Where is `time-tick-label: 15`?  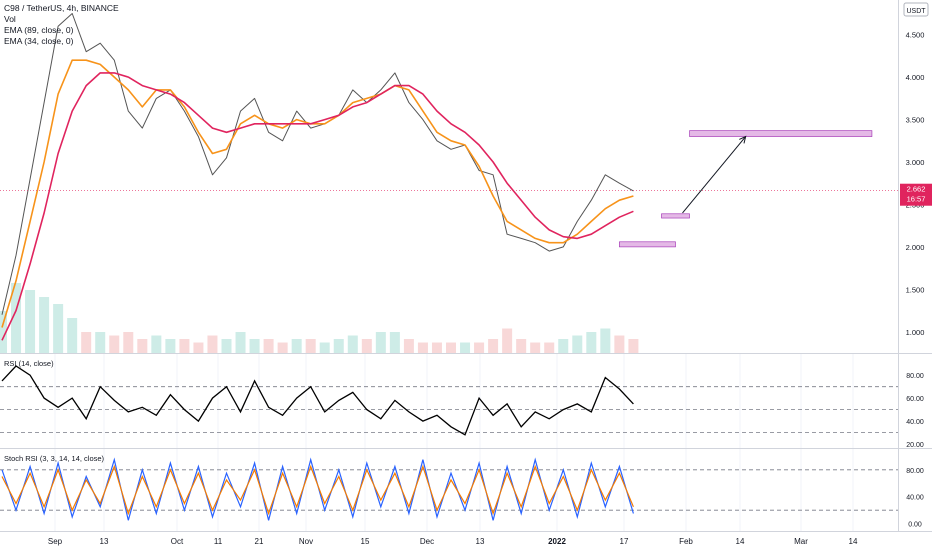
time-tick-label: 15 is located at coordinates (365, 541).